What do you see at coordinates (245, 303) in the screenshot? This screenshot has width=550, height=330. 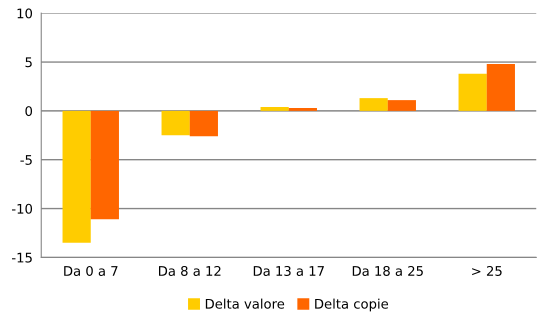 I see `legend-label: Delta valore` at bounding box center [245, 303].